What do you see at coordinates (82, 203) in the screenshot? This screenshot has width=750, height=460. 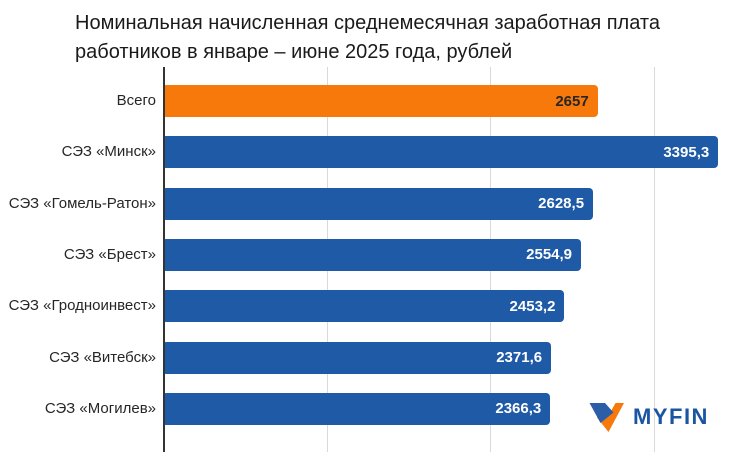 I see `category-label: СЭЗ «Гомель-Ратон»` at bounding box center [82, 203].